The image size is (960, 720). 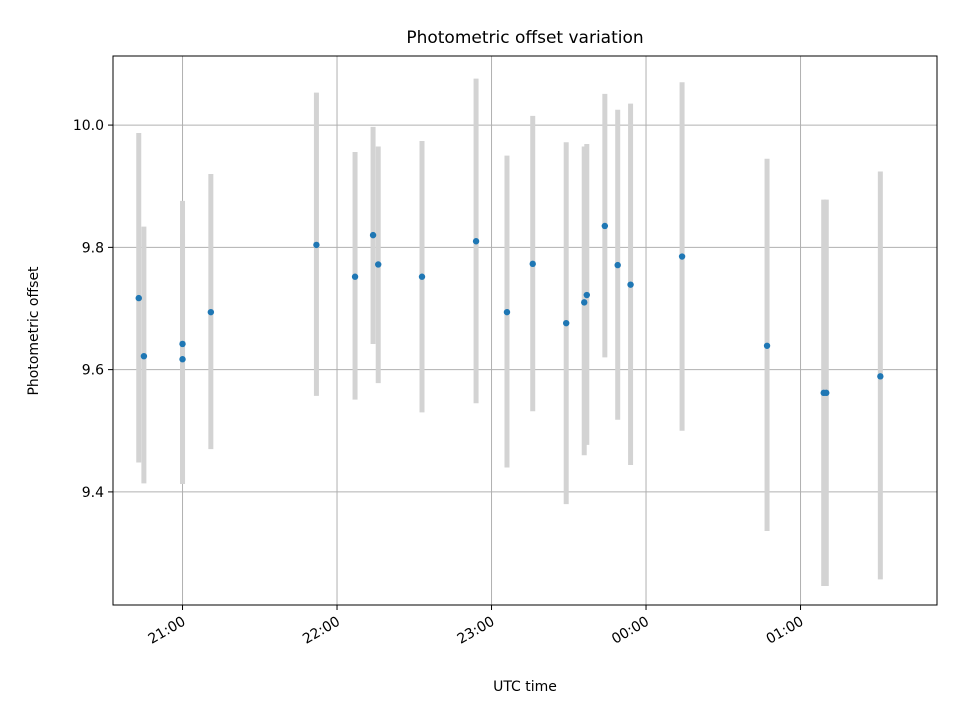 I want to click on y-tick-label: 9.4, so click(x=93, y=493).